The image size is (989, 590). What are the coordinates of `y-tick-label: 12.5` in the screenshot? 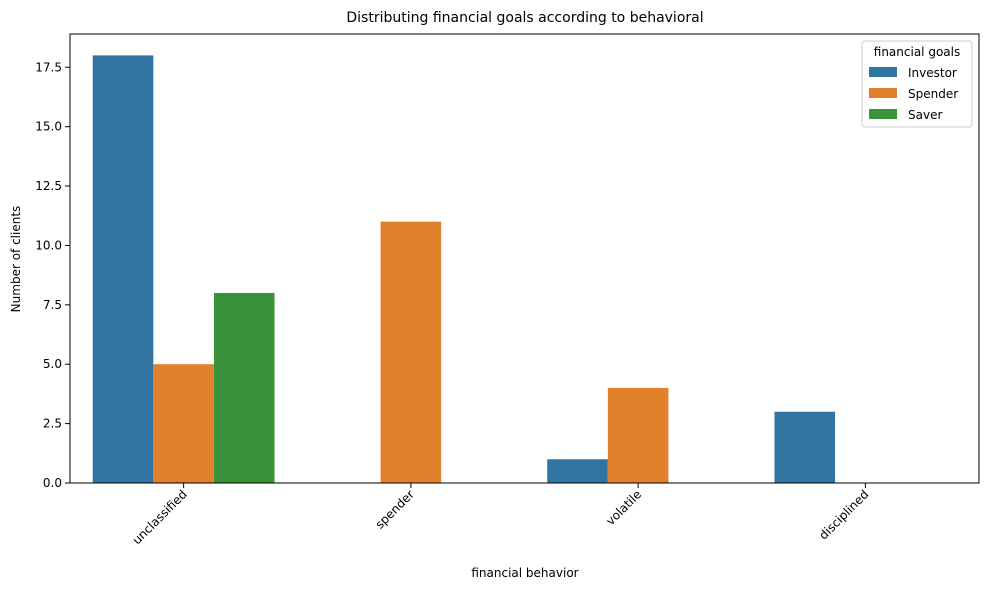 It's located at (48, 186).